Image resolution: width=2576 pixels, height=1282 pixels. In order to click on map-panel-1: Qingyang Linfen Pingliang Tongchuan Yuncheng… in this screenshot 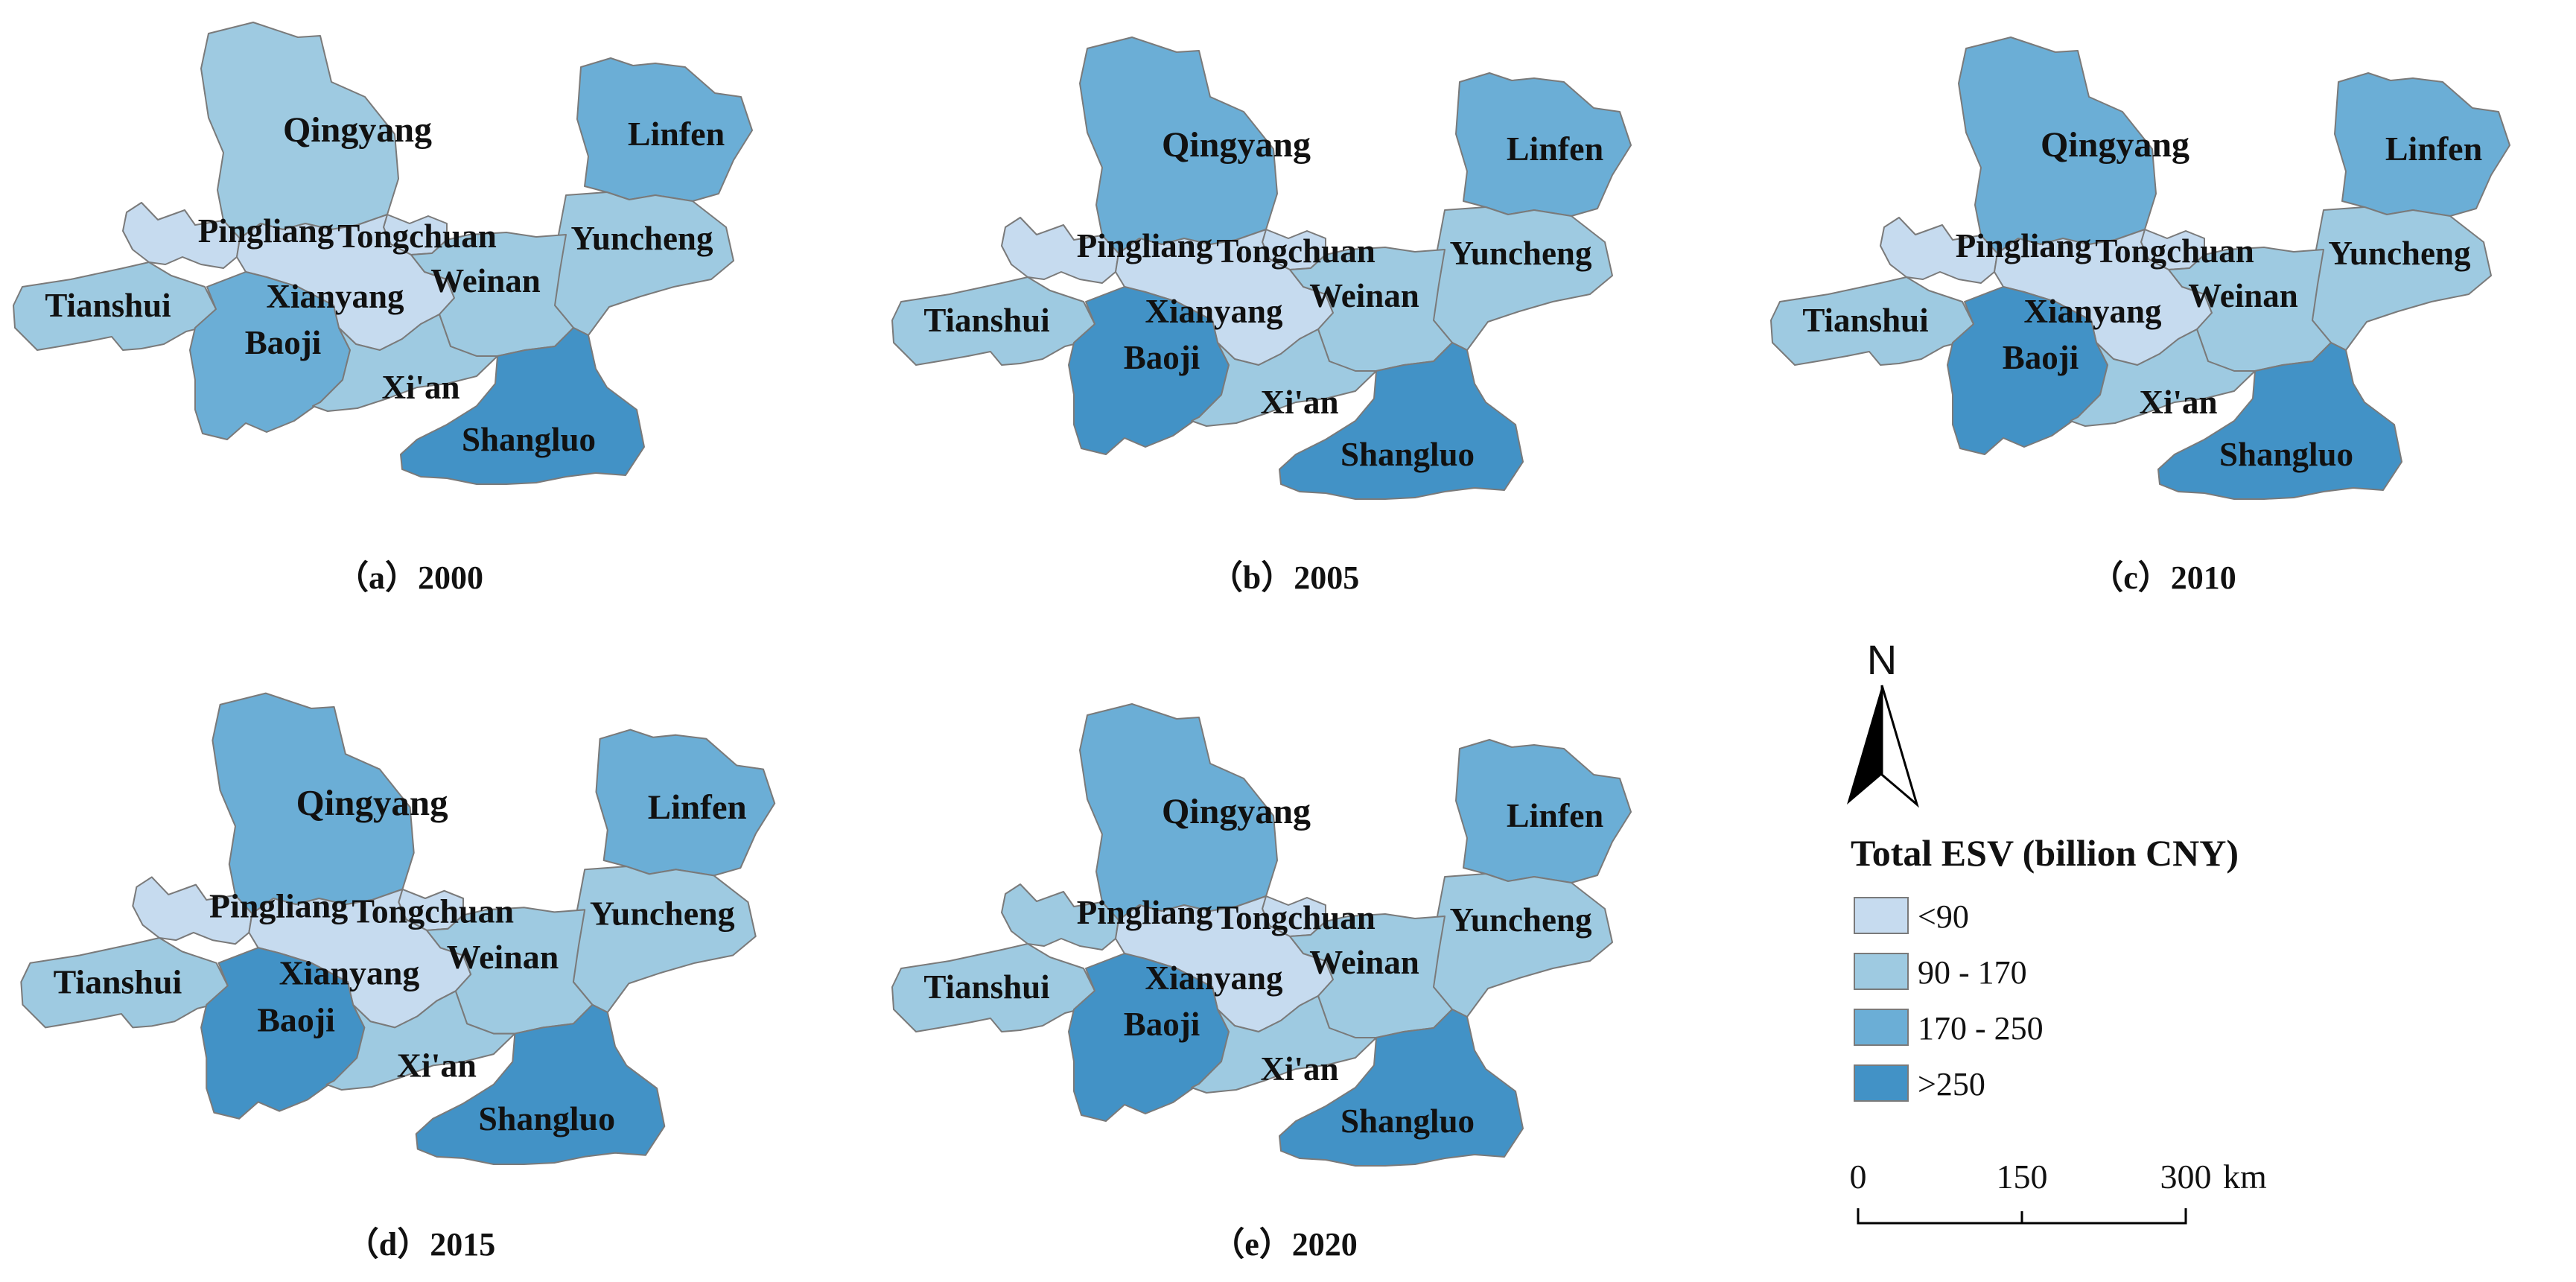, I will do `click(383, 309)`.